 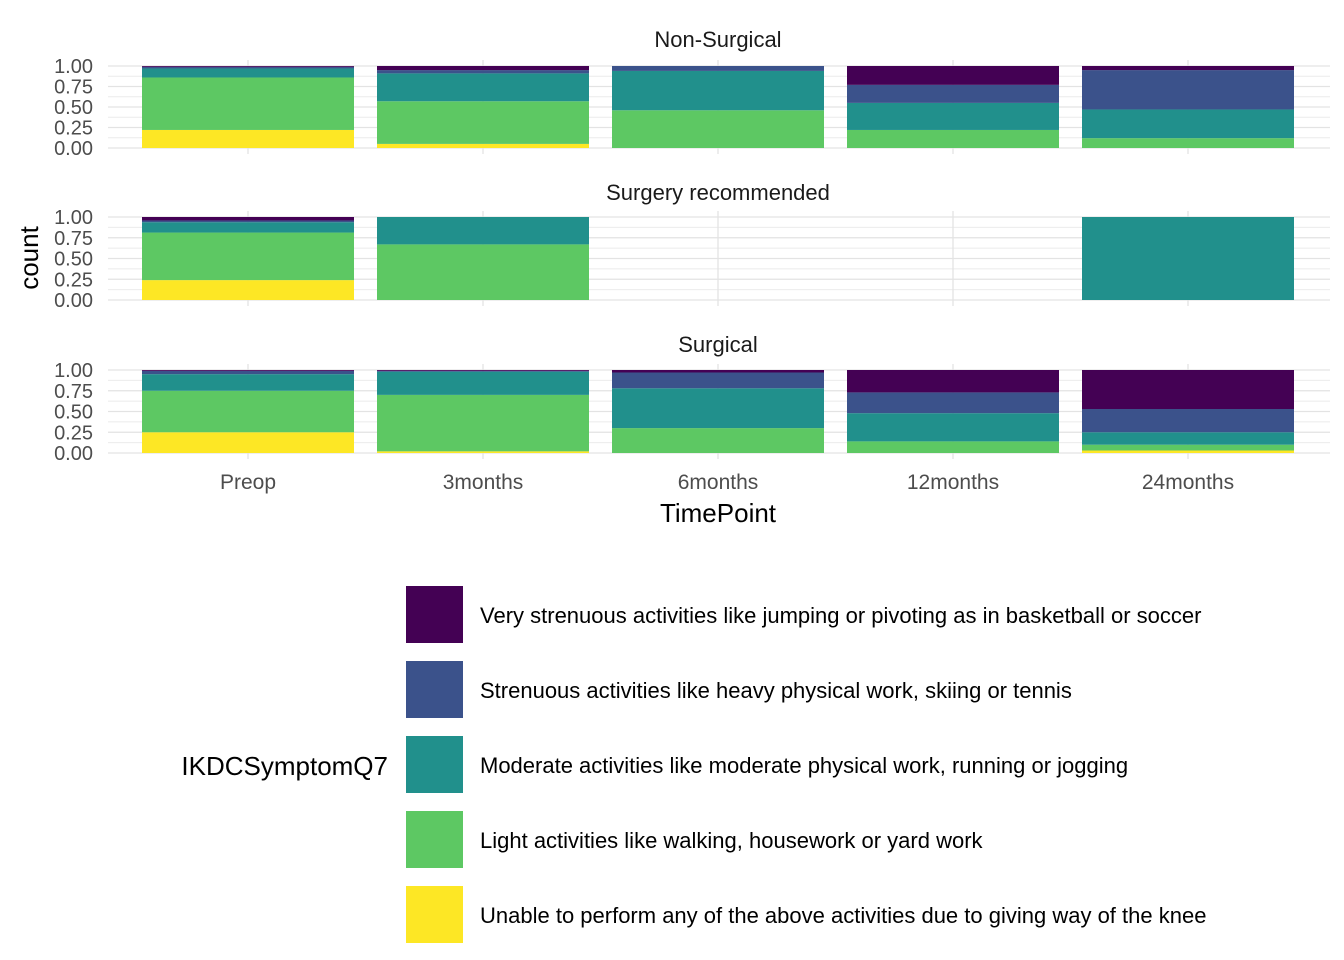 I want to click on panel-0: Non-Surgical 0.000.250.500.751.00, so click(x=692, y=93).